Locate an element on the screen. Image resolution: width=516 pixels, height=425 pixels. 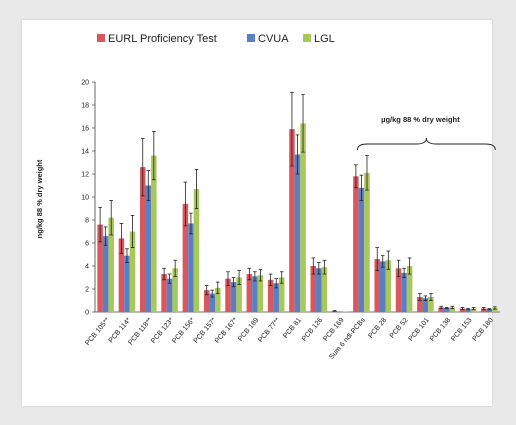
x-tick-label: PCB 28 is located at coordinates (377, 328).